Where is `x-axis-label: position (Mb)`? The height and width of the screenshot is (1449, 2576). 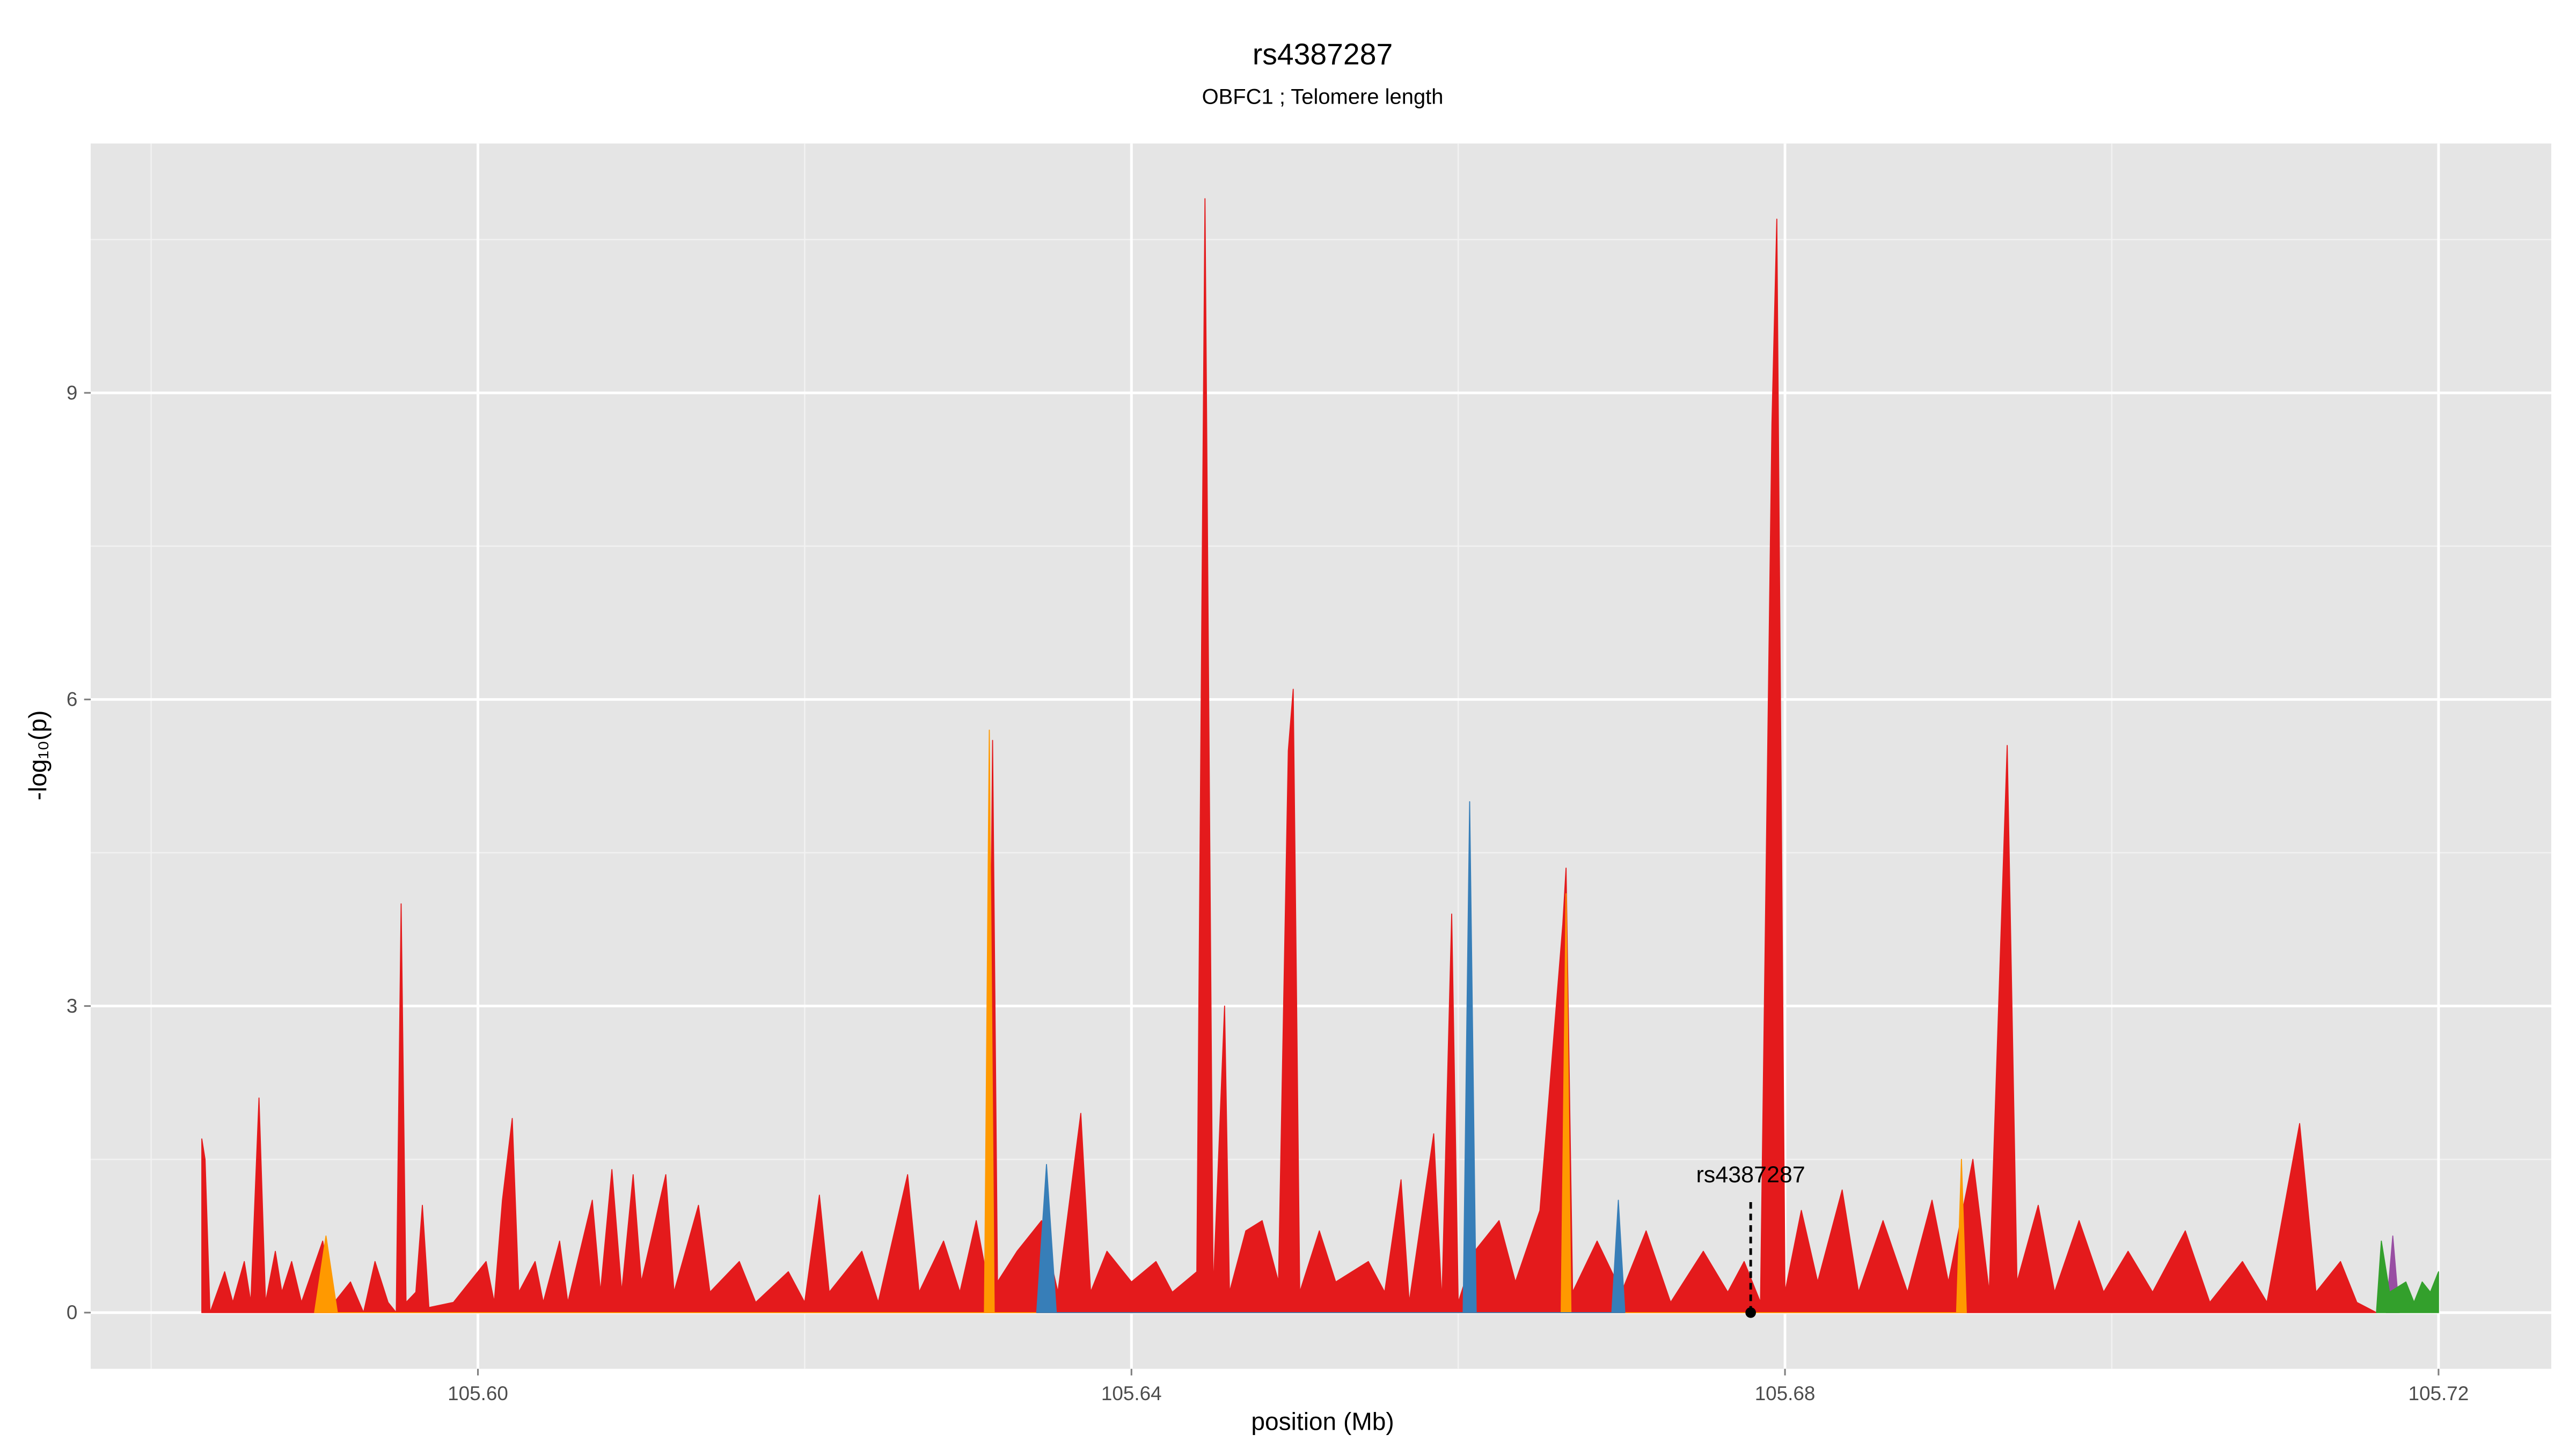
x-axis-label: position (Mb) is located at coordinates (1322, 1421).